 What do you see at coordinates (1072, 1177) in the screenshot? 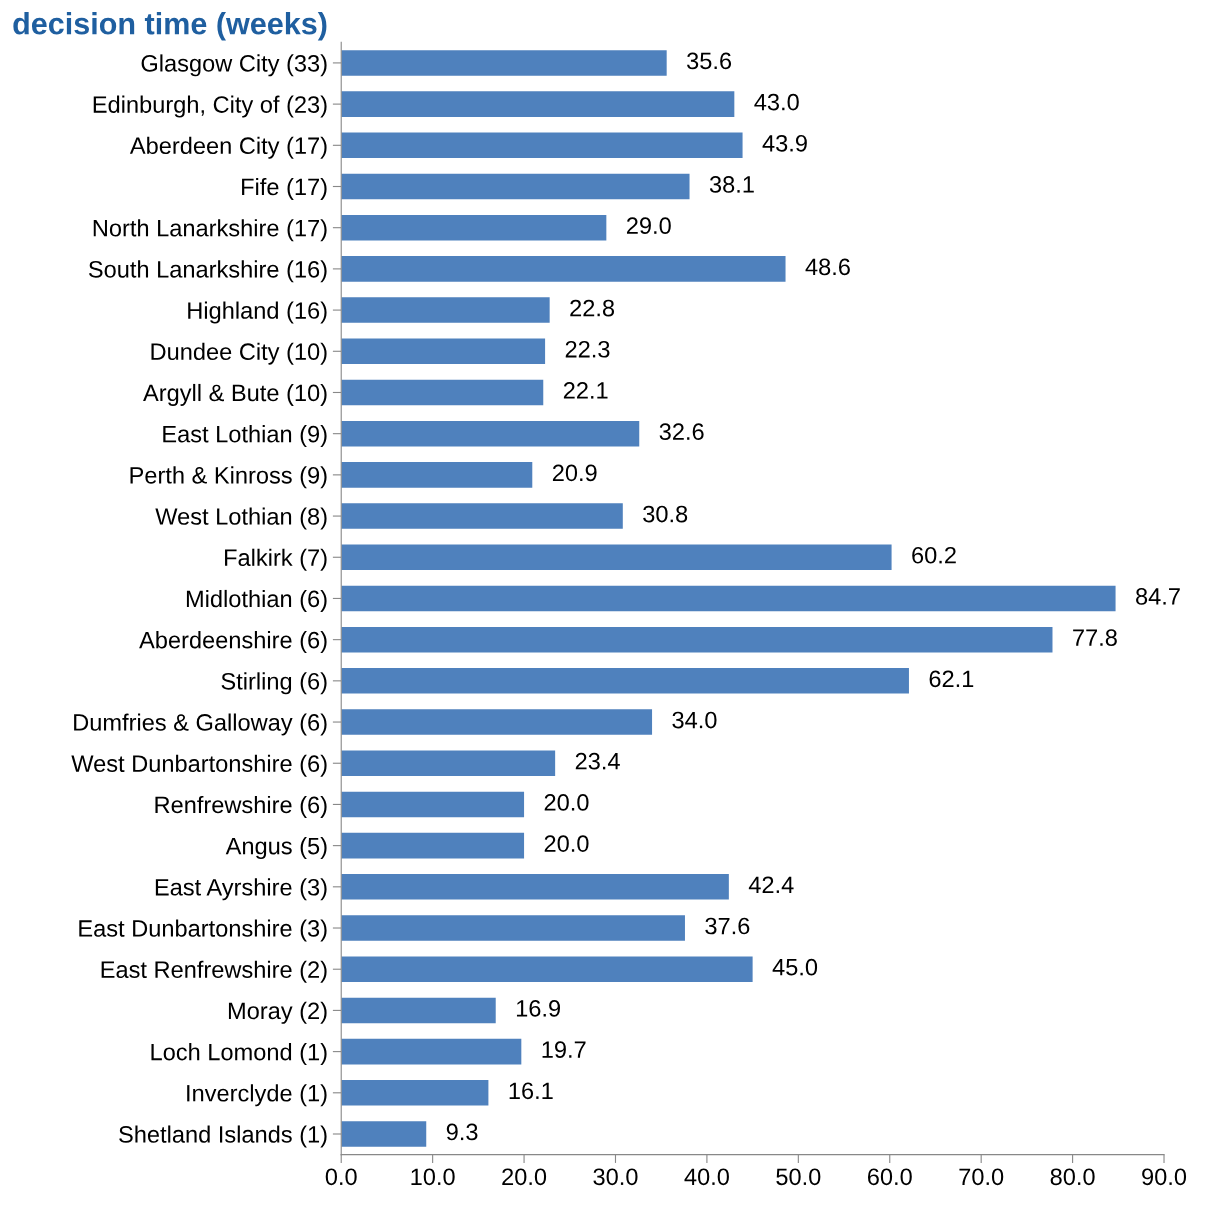
I see `x-tick-label: 80.0` at bounding box center [1072, 1177].